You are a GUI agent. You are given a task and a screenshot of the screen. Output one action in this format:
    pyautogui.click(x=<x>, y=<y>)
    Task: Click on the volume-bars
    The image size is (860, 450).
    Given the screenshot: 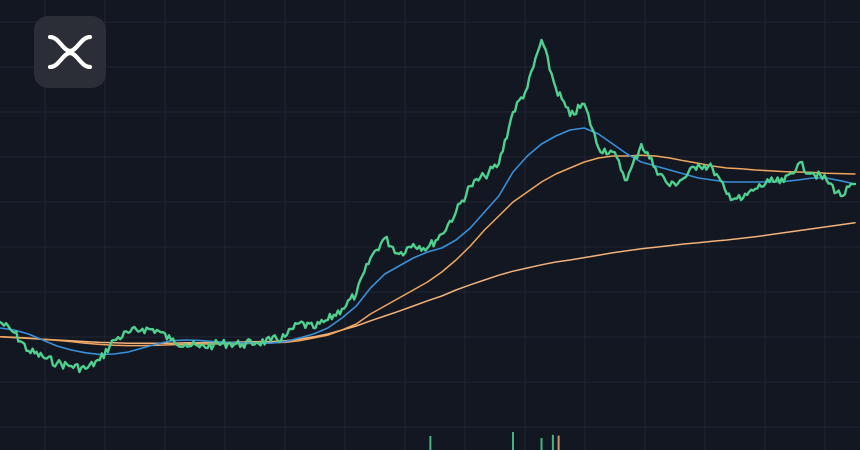 What is the action you would take?
    pyautogui.click(x=494, y=441)
    